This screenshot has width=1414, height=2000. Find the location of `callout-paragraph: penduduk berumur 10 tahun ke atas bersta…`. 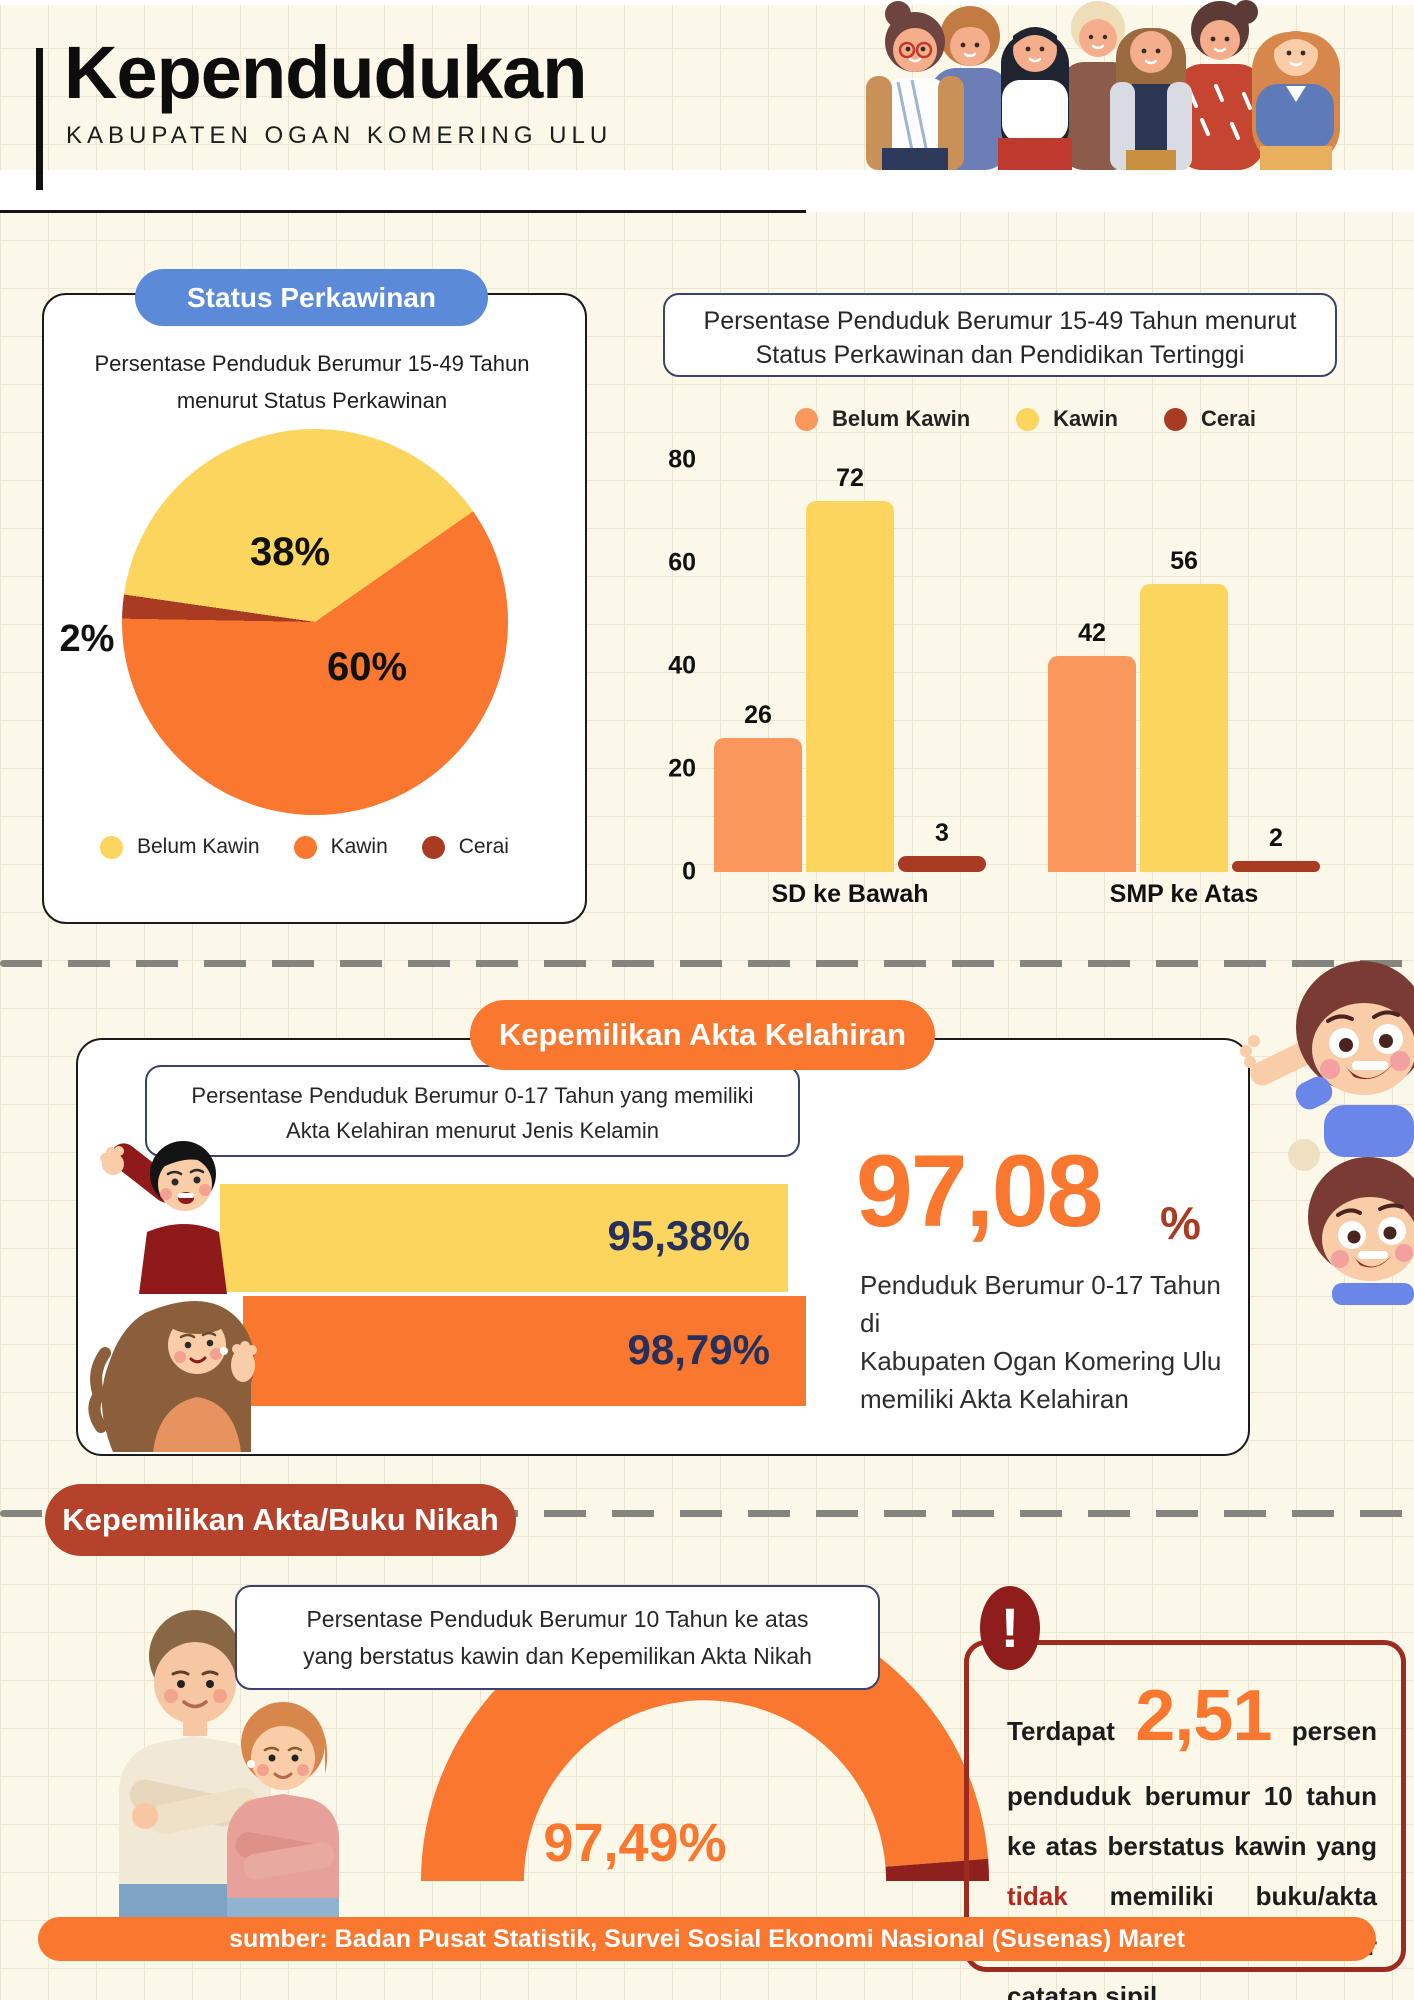

callout-paragraph: penduduk berumur 10 tahun ke atas bersta… is located at coordinates (1192, 1885).